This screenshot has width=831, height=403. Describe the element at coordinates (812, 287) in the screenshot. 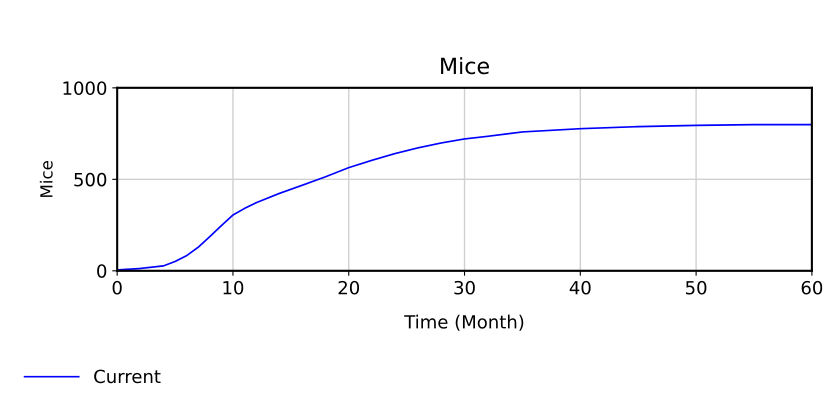

I see `x-tick-label: 60` at that location.